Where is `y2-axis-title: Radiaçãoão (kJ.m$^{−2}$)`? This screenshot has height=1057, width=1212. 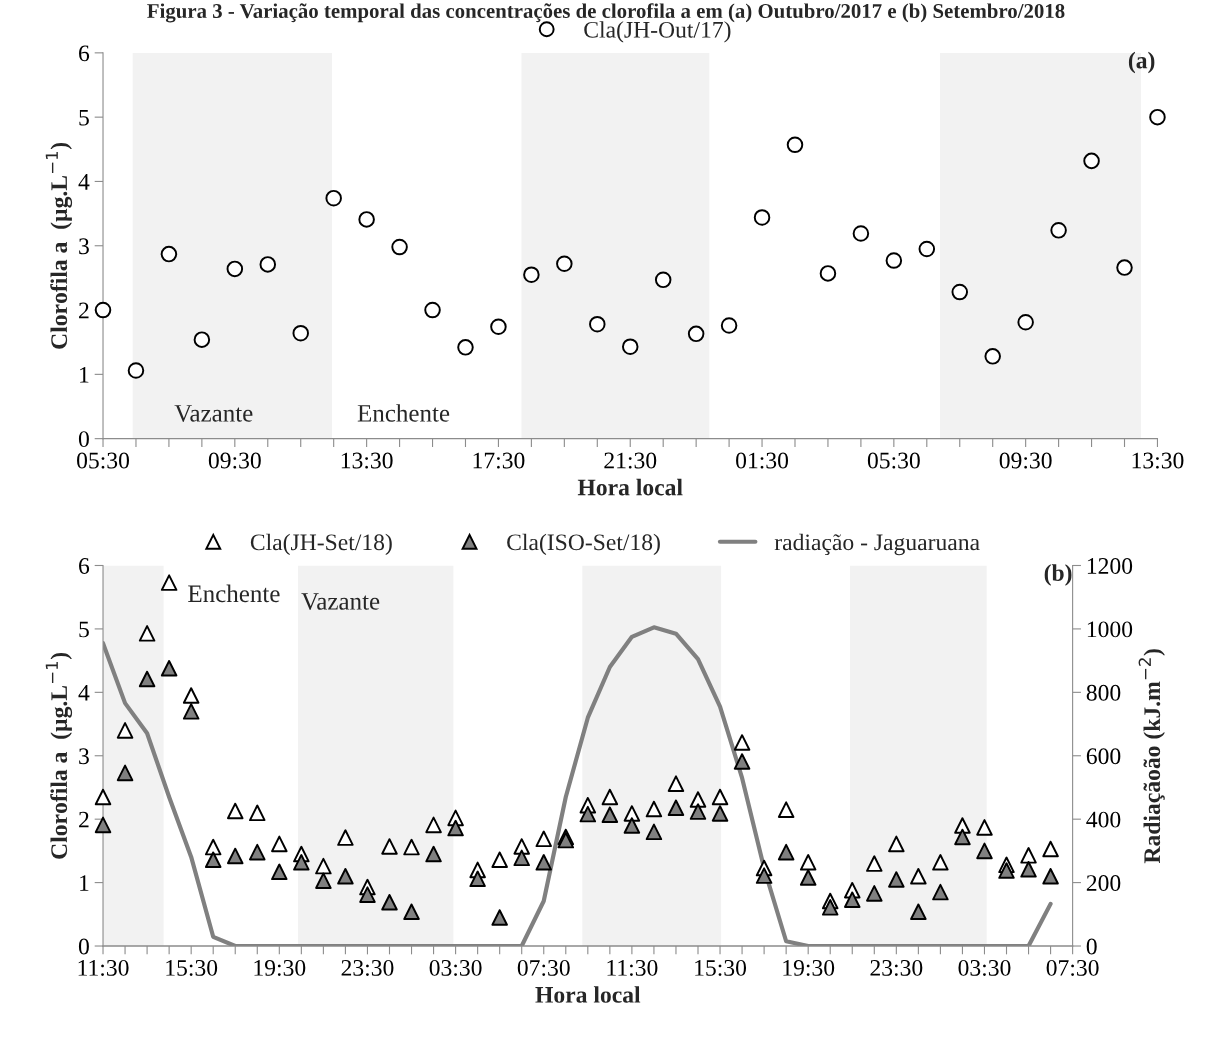 y2-axis-title: Radiaçãoão (kJ.m$^{−2}$) is located at coordinates (1151, 756).